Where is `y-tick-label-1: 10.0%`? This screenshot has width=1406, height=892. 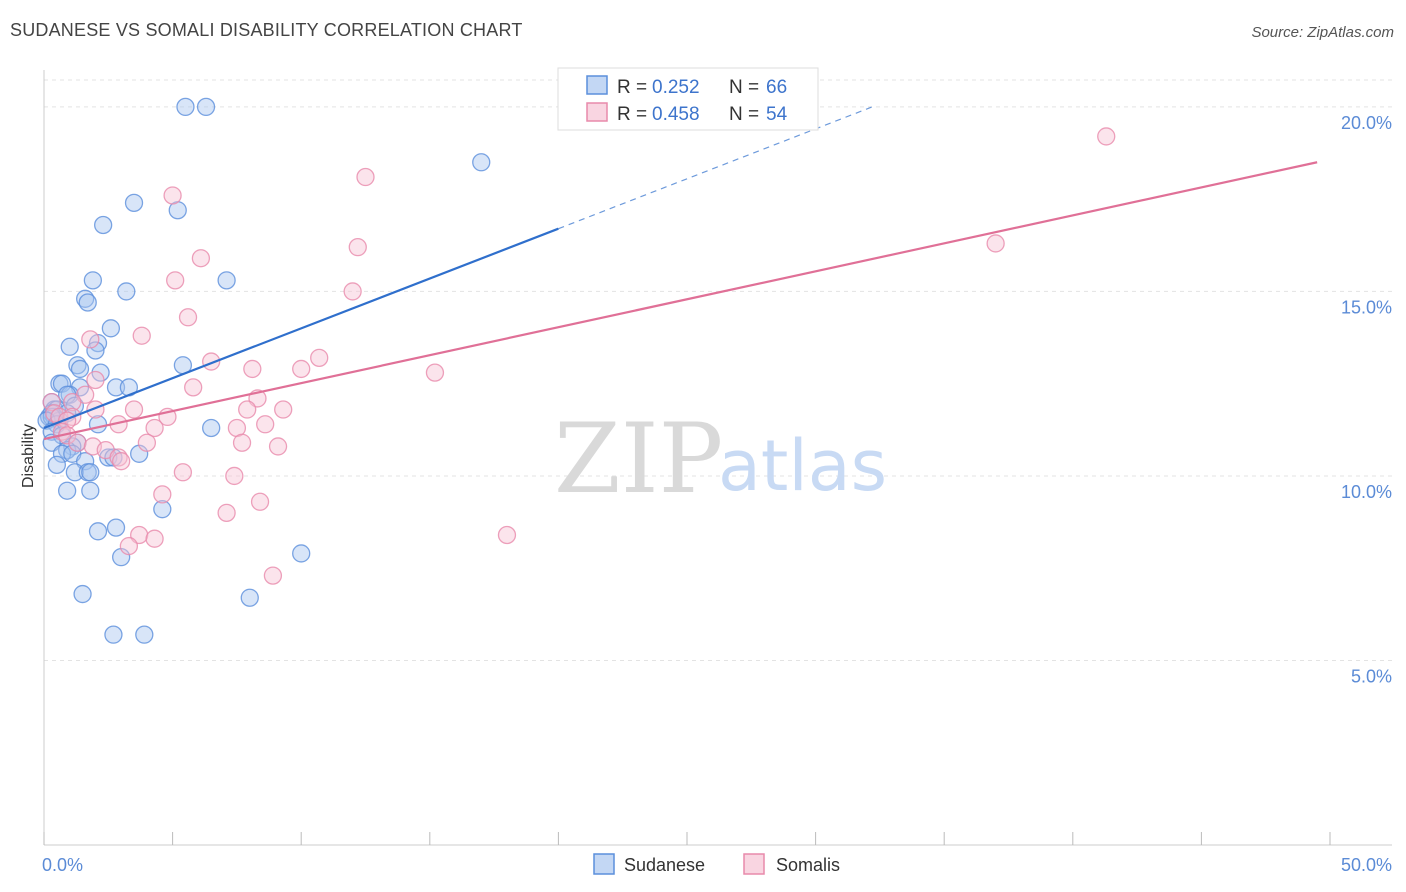
y-tick-label-1: 10.0% is located at coordinates (1366, 492).